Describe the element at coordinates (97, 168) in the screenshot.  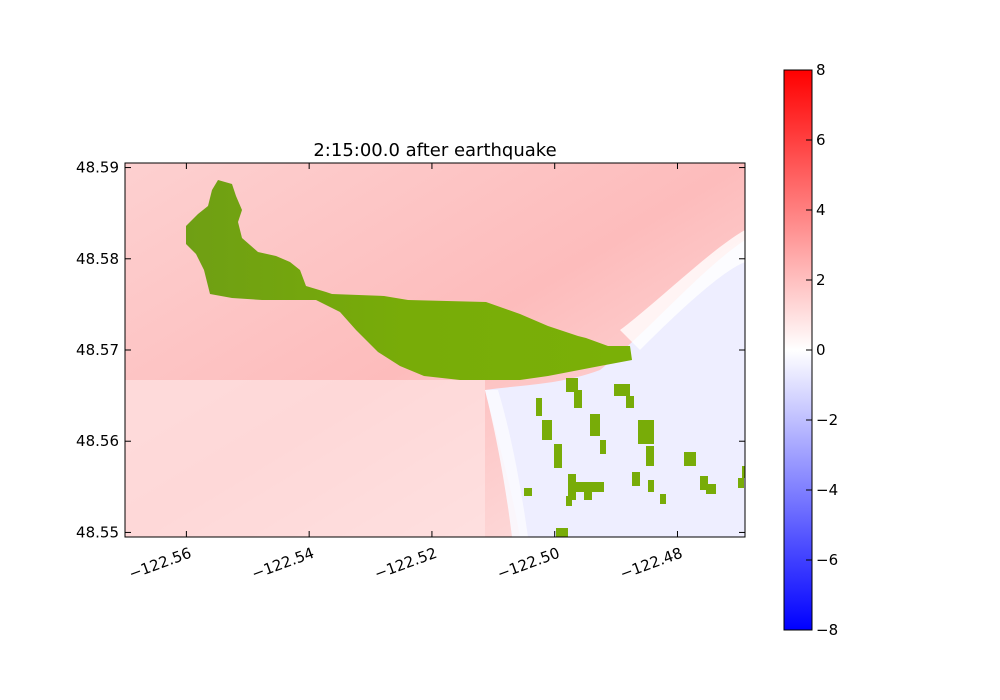
I see `y-tick-label: 48.59` at that location.